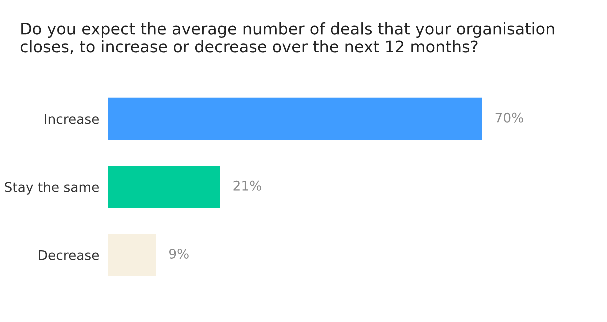 Image resolution: width=607 pixels, height=322 pixels. What do you see at coordinates (287, 38) in the screenshot?
I see `chart-title: Do you expect the average number of deals that your organisation closes, to increase or decrease over the next 12 months?` at bounding box center [287, 38].